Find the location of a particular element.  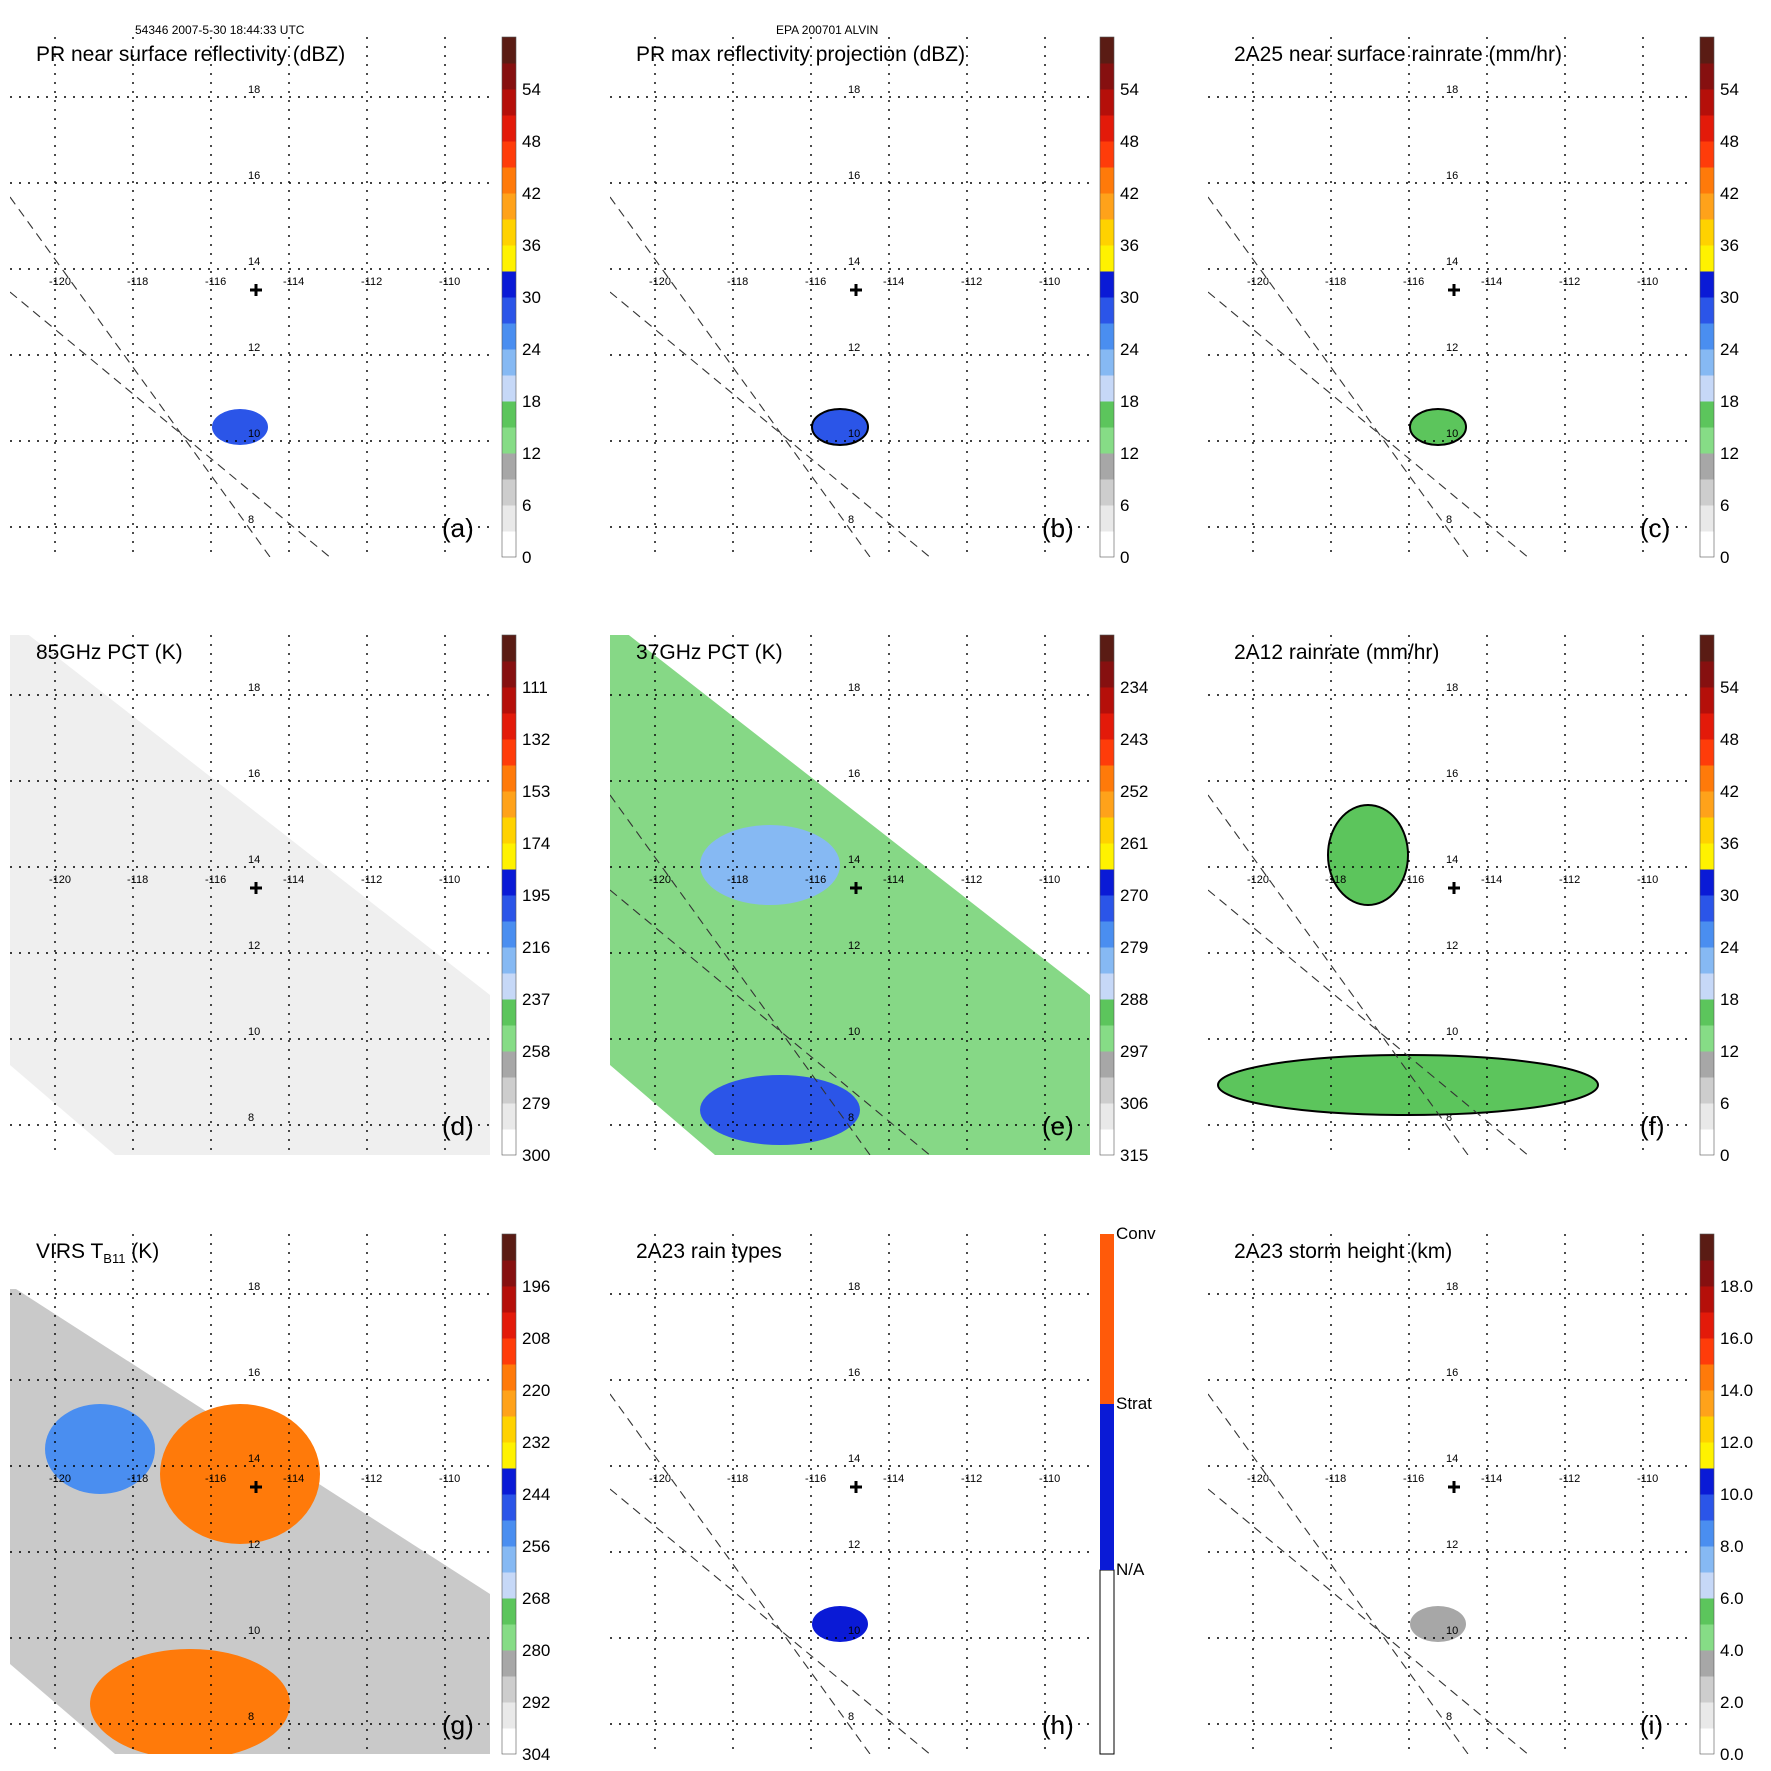

colorbar-tick-label: 24 is located at coordinates (1729, 349).